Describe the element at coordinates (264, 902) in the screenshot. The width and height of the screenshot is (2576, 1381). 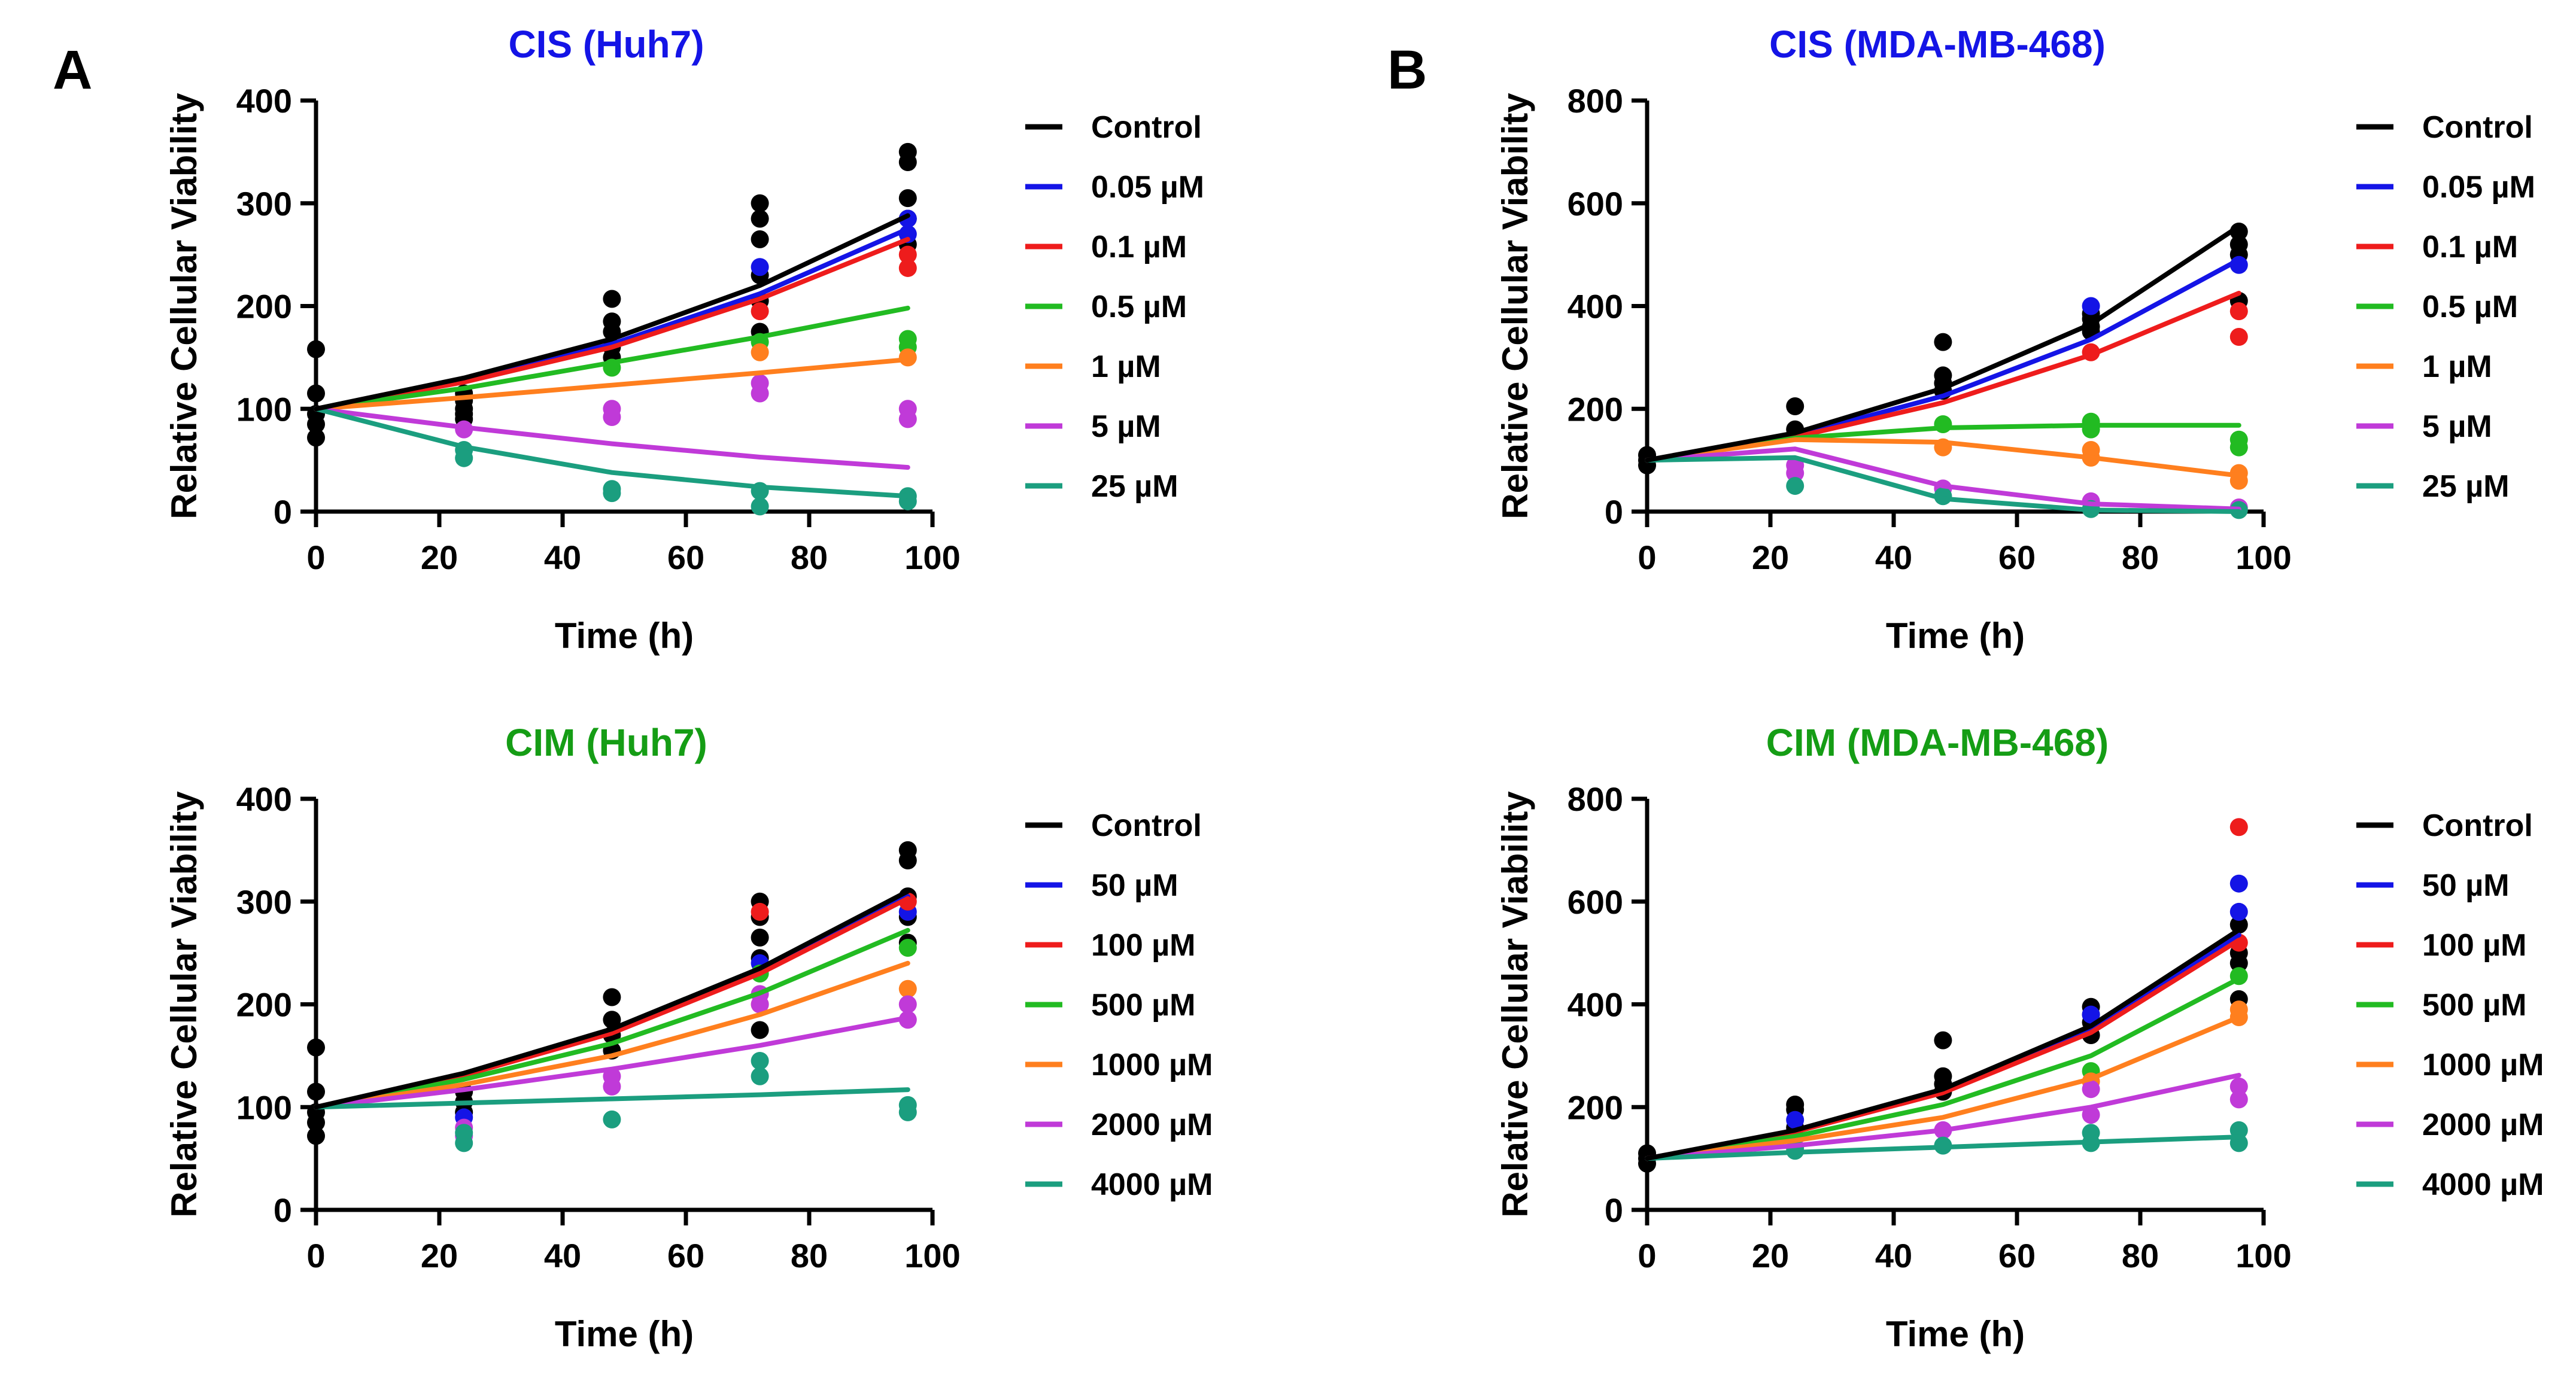
I see `y-tick-label: 300` at that location.